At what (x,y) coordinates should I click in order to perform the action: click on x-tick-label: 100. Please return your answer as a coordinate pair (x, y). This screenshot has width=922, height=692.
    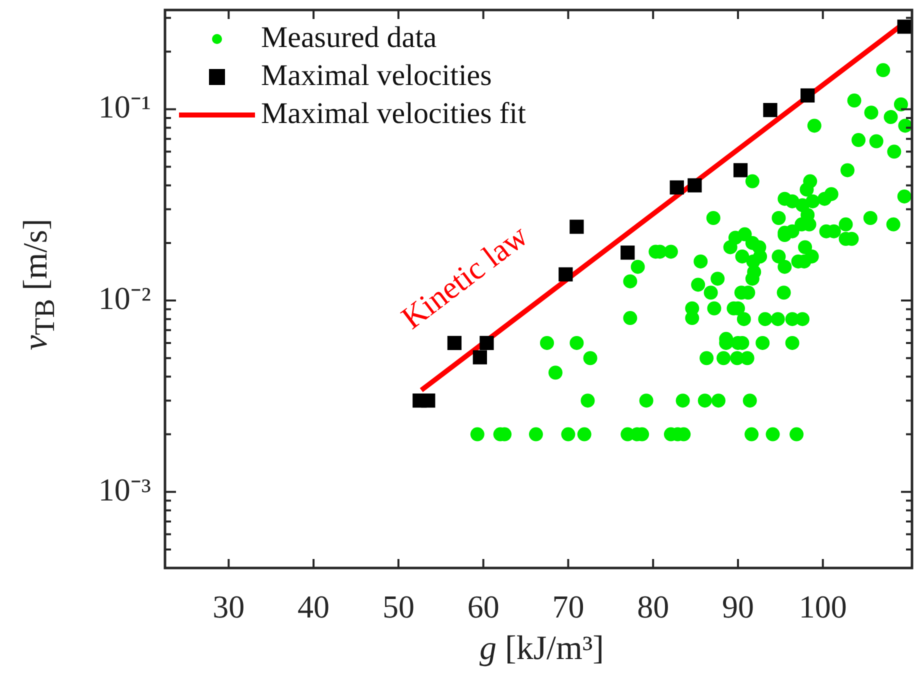
    Looking at the image, I should click on (822, 606).